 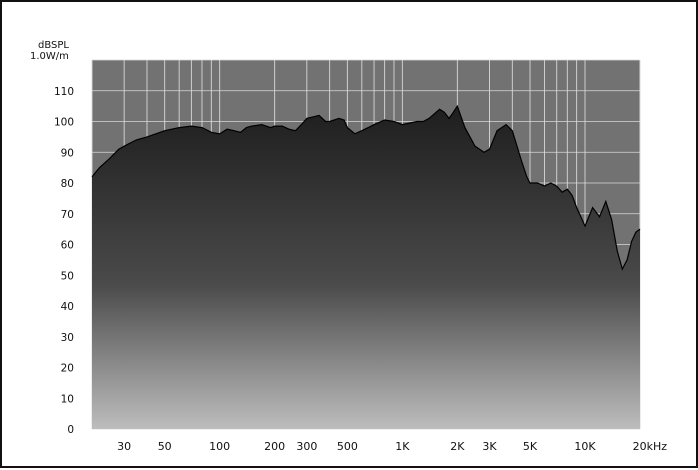 What do you see at coordinates (489, 446) in the screenshot?
I see `x-tick-label: 3K` at bounding box center [489, 446].